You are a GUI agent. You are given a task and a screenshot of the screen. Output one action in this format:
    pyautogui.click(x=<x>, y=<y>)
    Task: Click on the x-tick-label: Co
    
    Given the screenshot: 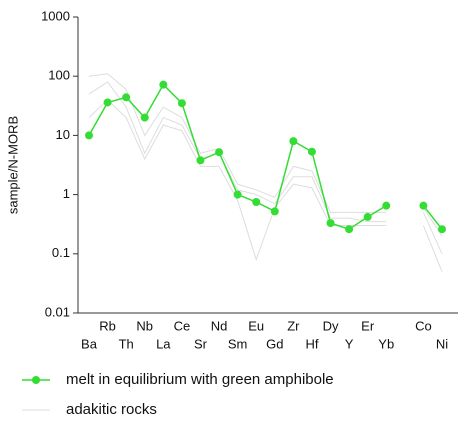 What is the action you would take?
    pyautogui.click(x=423, y=325)
    